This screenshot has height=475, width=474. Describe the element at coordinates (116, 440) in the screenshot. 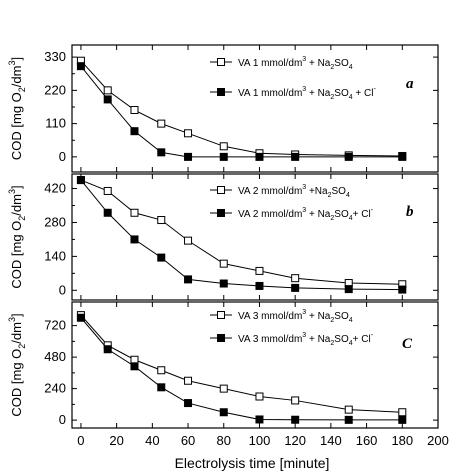

I see `x-tick-label: 20` at that location.